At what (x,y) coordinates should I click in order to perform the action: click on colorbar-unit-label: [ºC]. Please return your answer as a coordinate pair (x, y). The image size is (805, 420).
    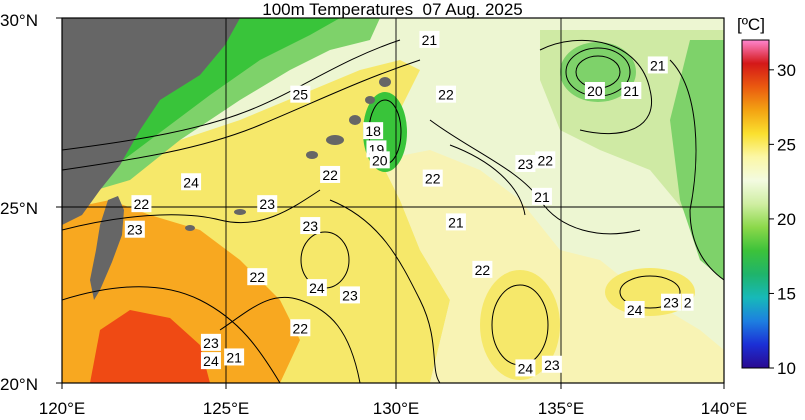
    Looking at the image, I should click on (751, 24).